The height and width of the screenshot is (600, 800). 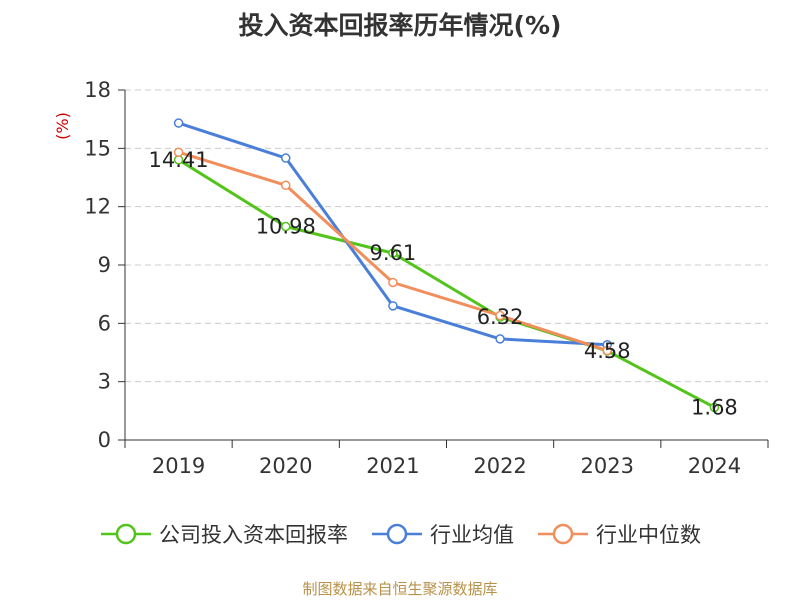 I want to click on x-tick-label: 2024, so click(x=714, y=466).